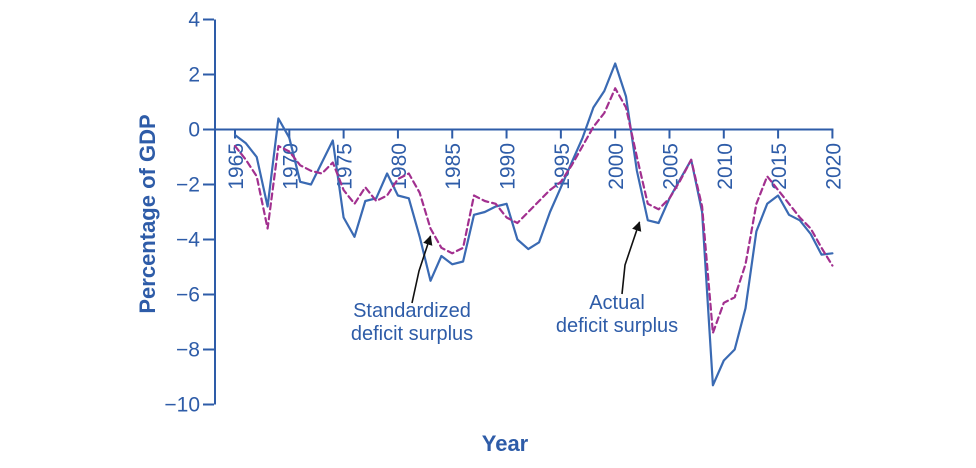 The width and height of the screenshot is (976, 468). What do you see at coordinates (188, 350) in the screenshot?
I see `y-tick-label: −8` at bounding box center [188, 350].